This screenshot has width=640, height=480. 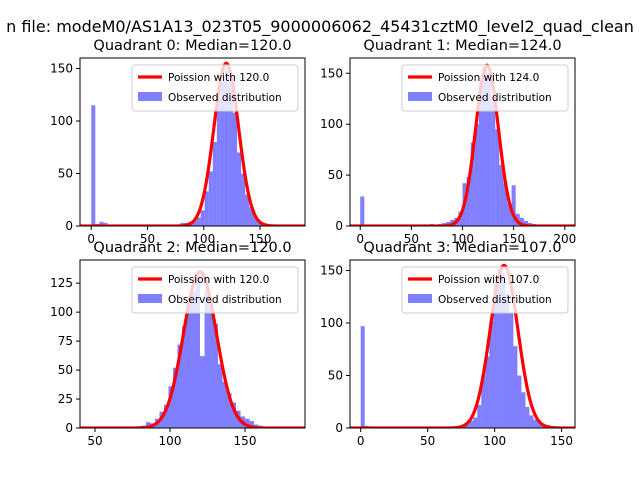 I want to click on y-tick-label: 150, so click(x=331, y=73).